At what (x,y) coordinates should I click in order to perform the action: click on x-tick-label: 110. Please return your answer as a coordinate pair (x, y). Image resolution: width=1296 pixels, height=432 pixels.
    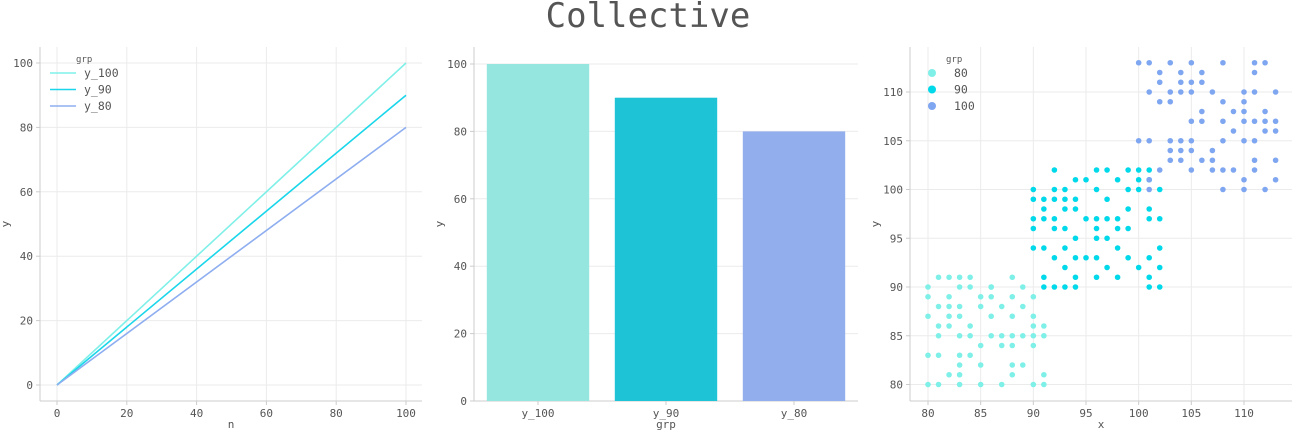
    Looking at the image, I should click on (1244, 413).